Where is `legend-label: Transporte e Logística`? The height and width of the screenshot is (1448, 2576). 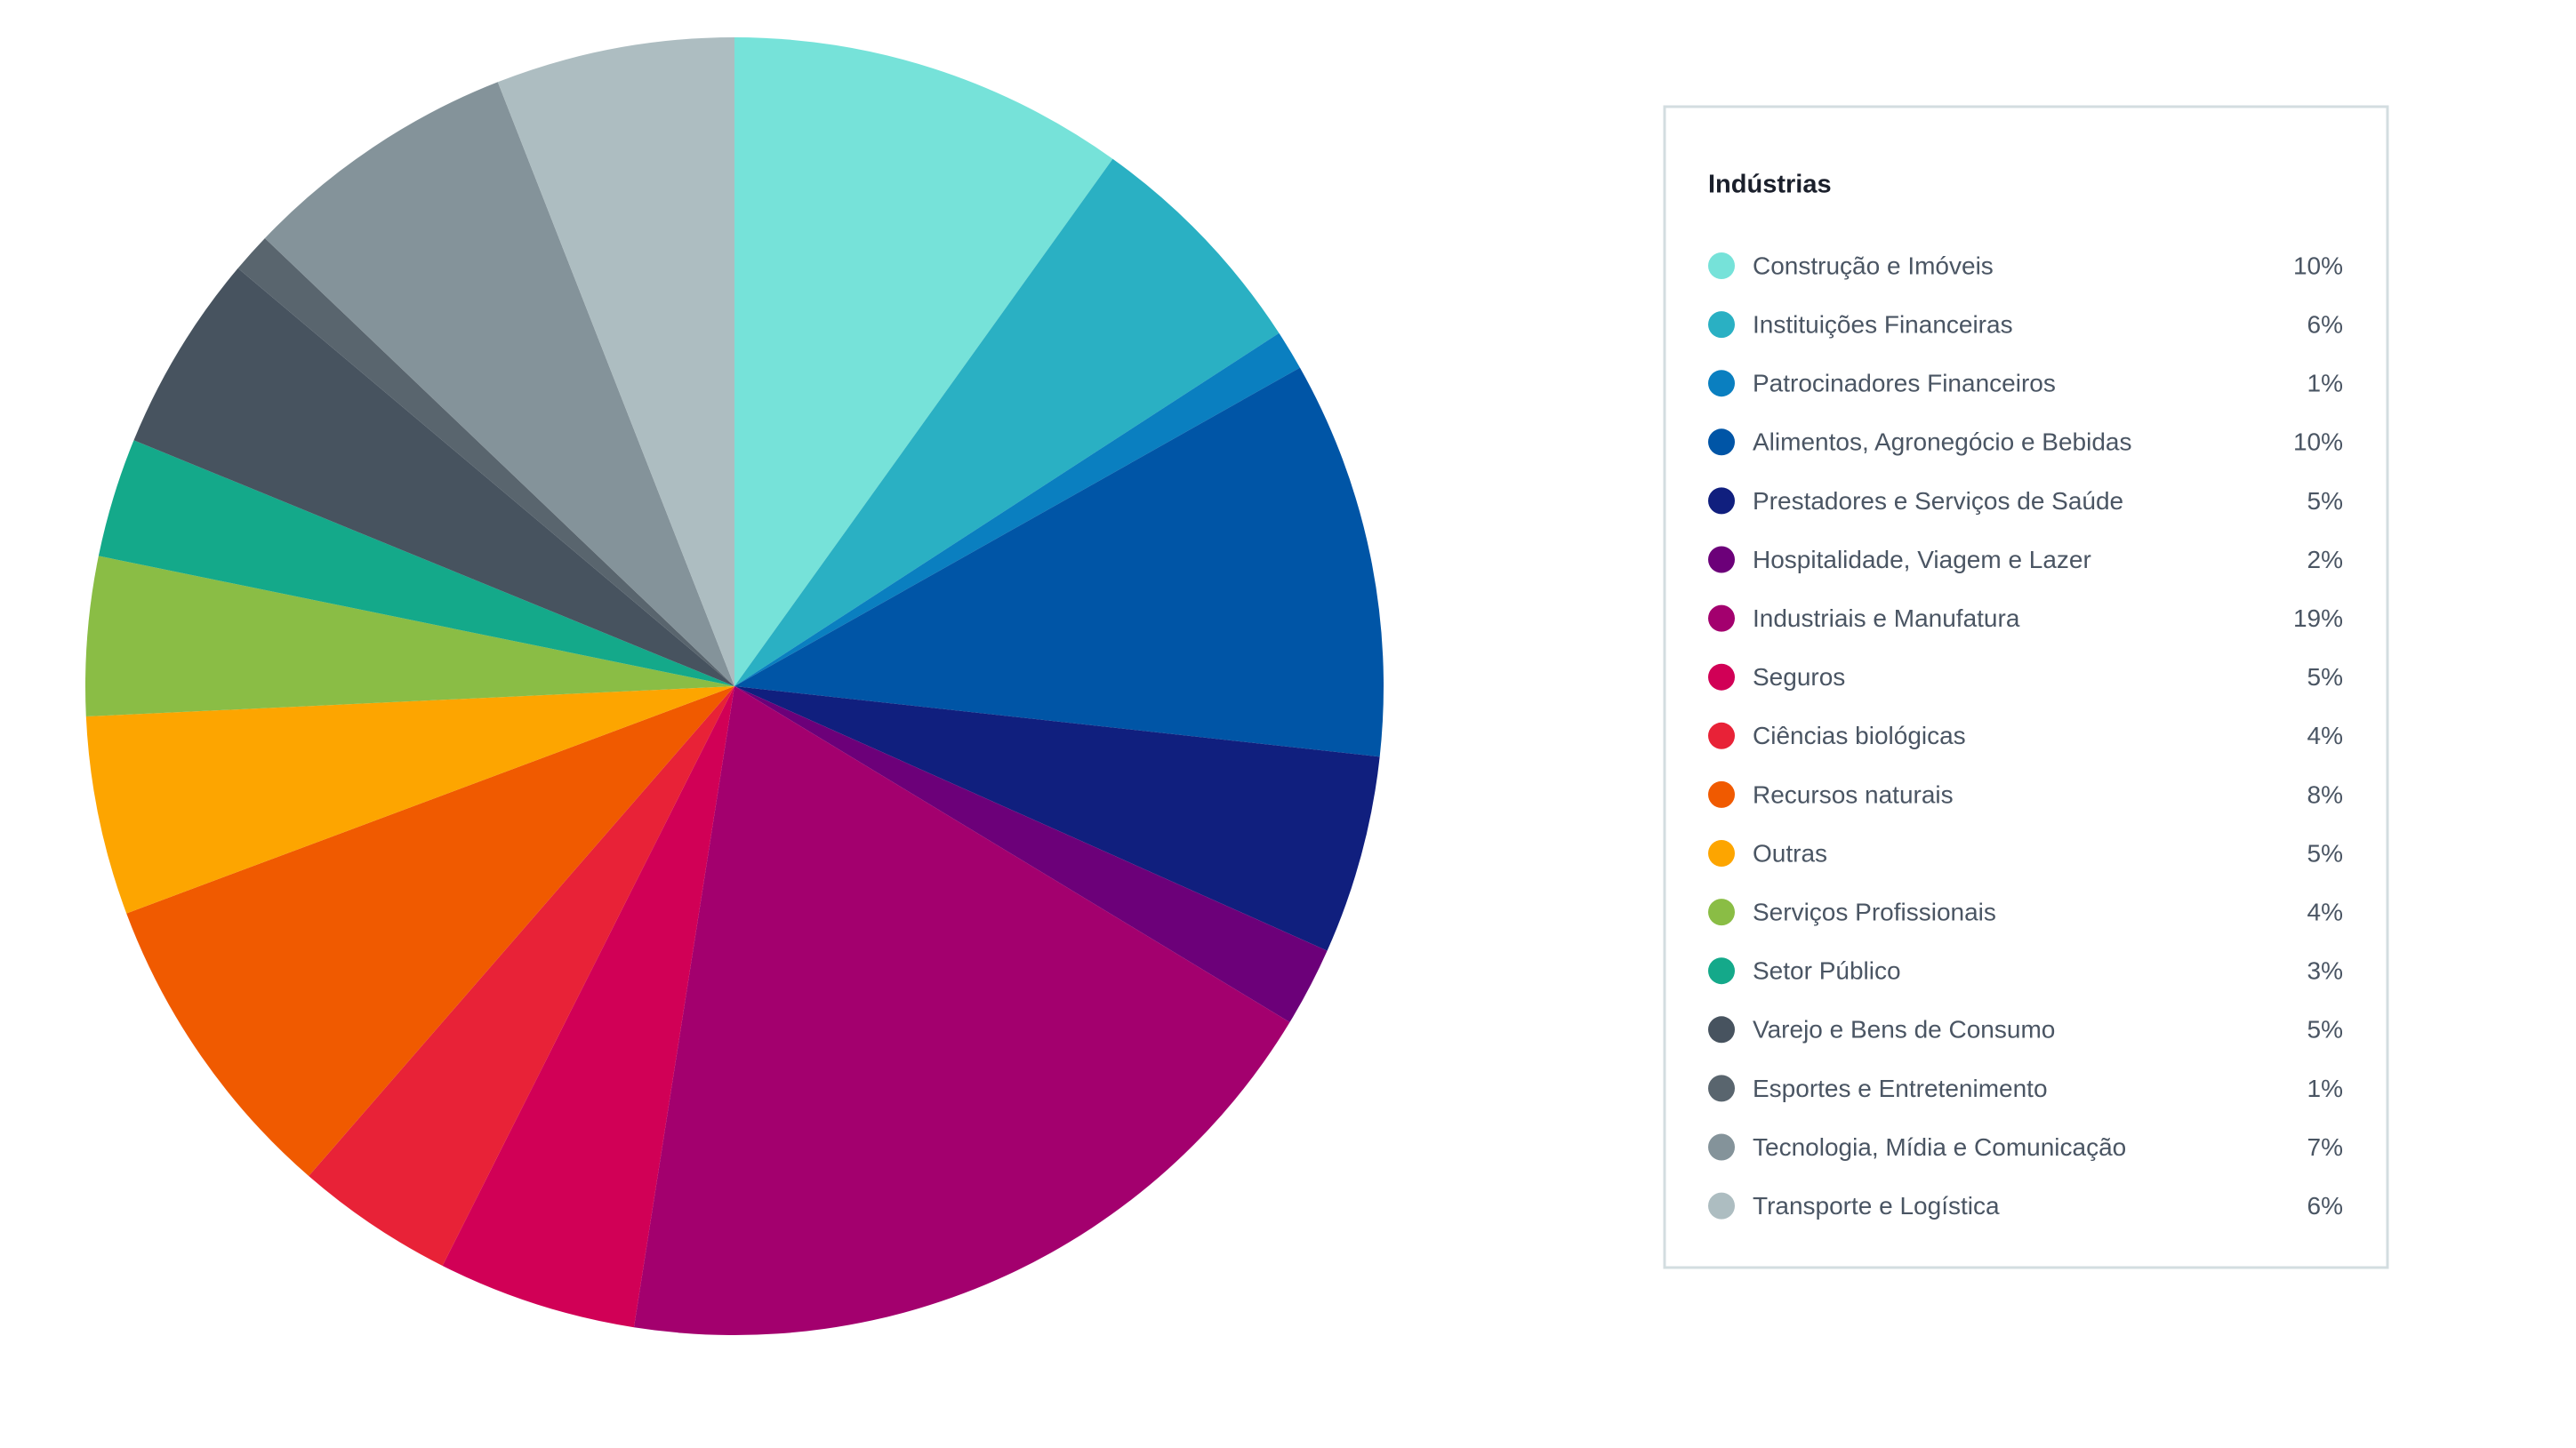 legend-label: Transporte e Logística is located at coordinates (1876, 1206).